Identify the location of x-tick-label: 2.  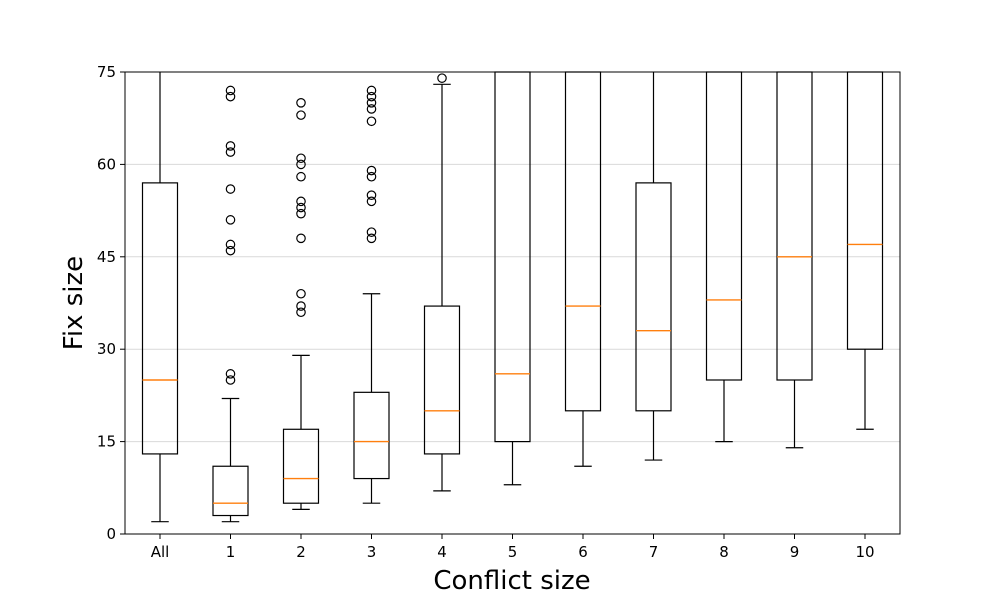
(301, 552).